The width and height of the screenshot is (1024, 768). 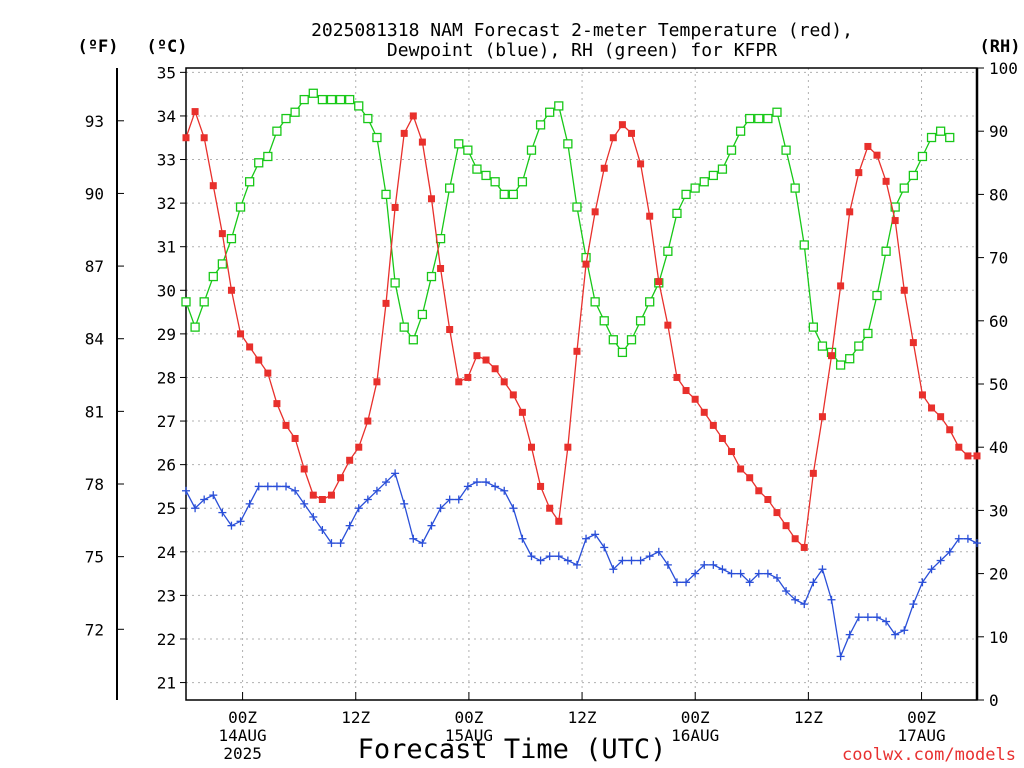 What do you see at coordinates (998, 447) in the screenshot?
I see `rh-tick-label: 40` at bounding box center [998, 447].